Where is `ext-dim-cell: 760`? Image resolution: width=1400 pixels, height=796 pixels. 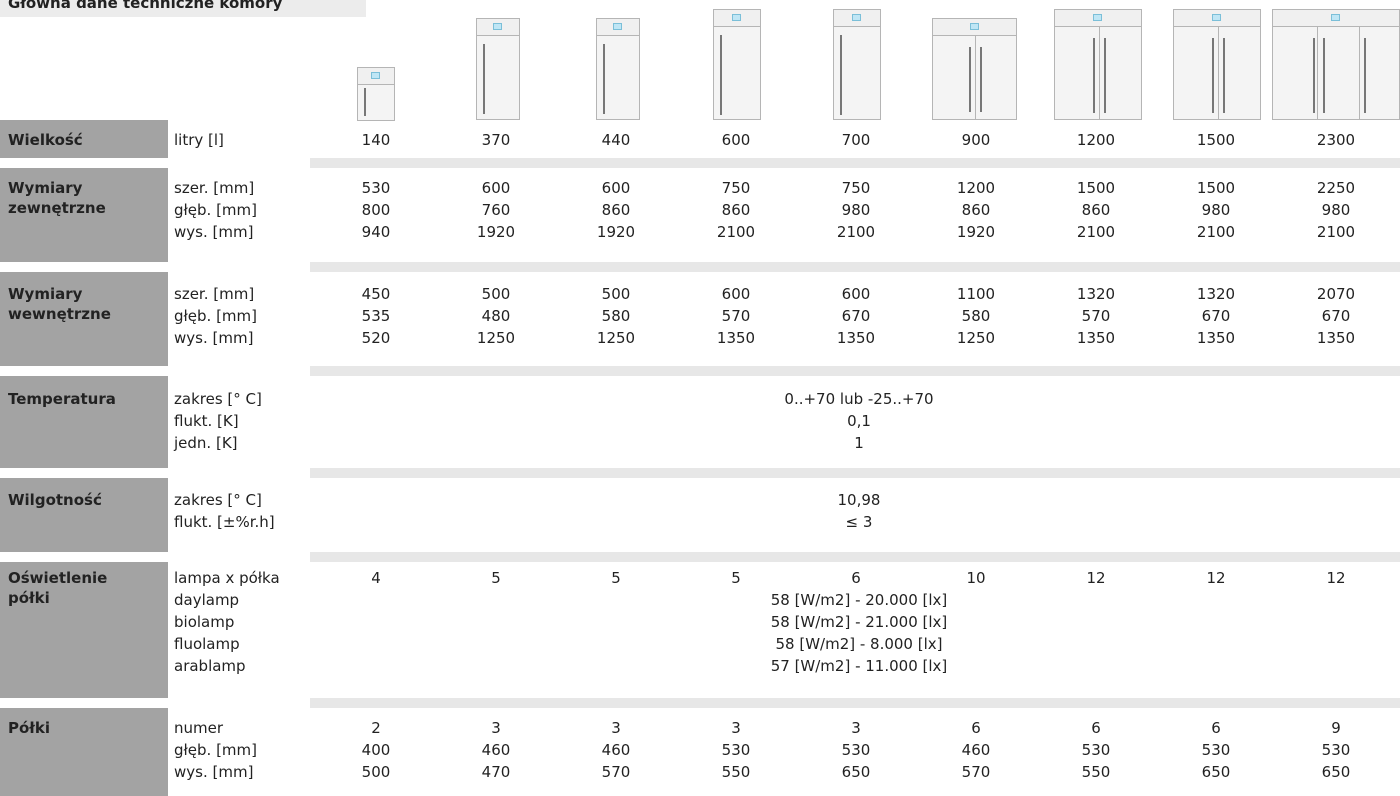
ext-dim-cell: 760 is located at coordinates (496, 210).